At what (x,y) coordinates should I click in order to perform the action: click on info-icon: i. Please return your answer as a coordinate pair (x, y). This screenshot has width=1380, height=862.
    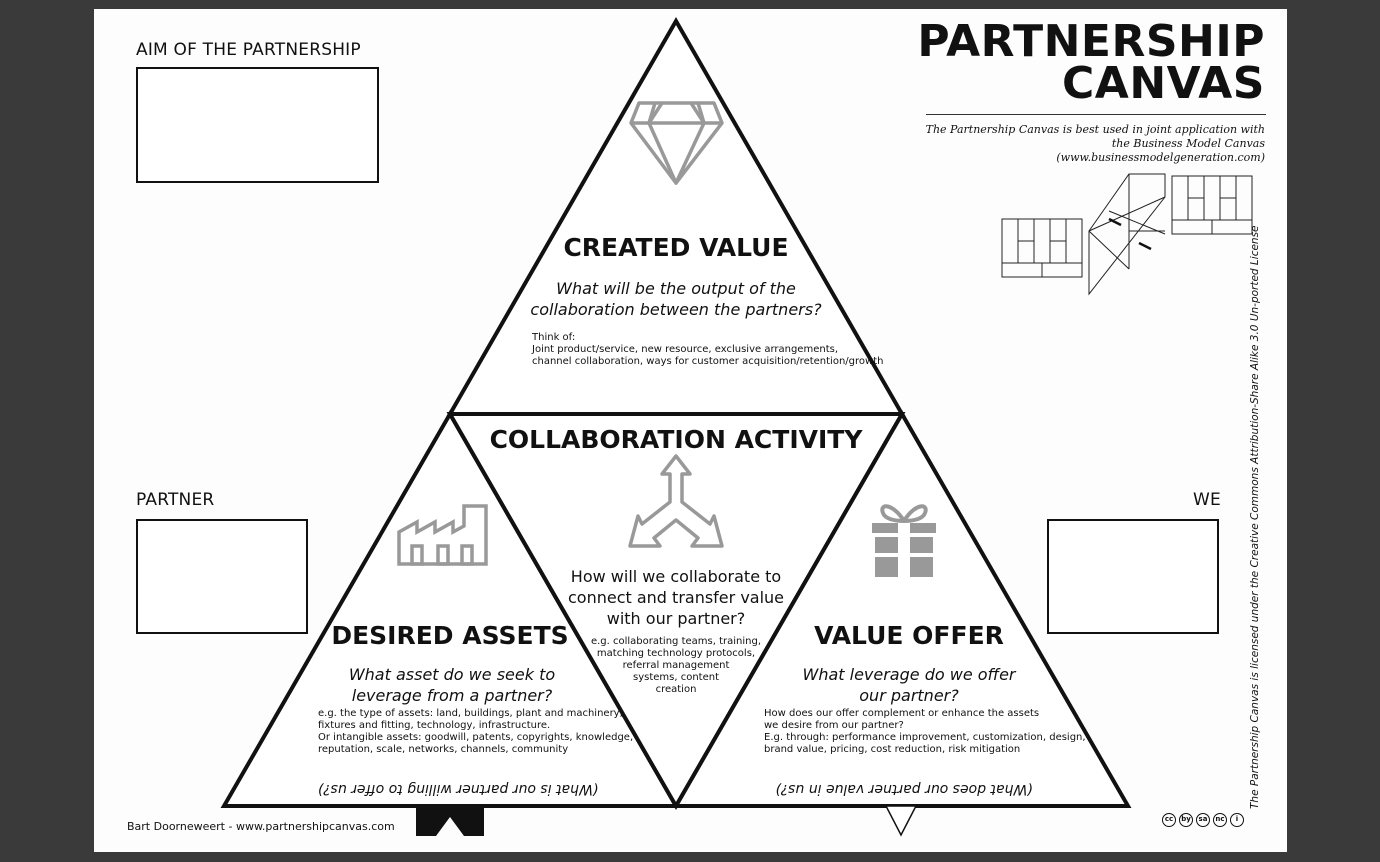
    Looking at the image, I should click on (1237, 820).